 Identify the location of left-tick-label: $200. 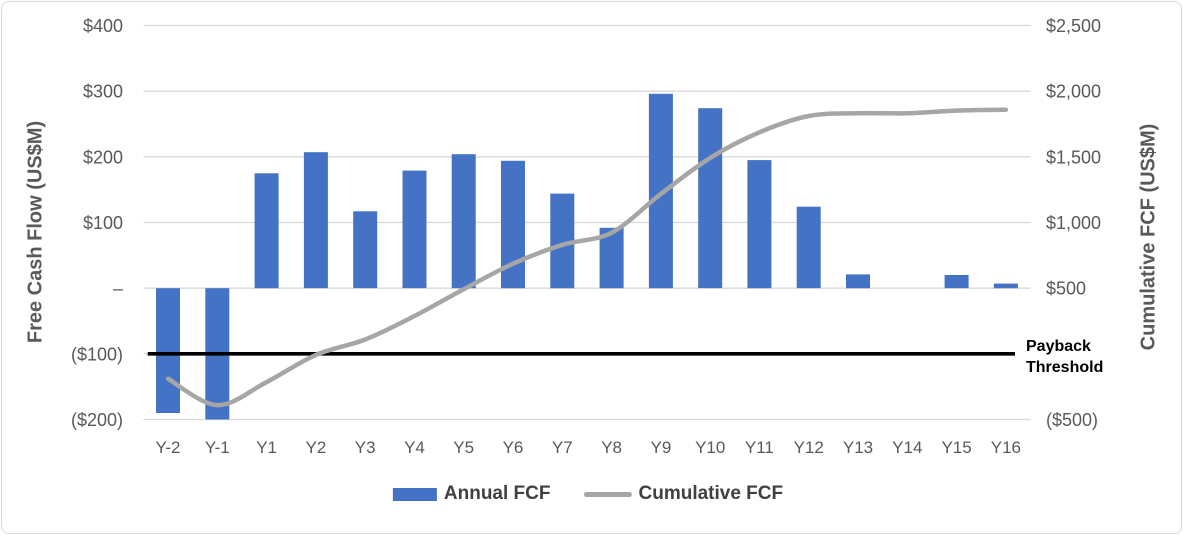
(103, 157).